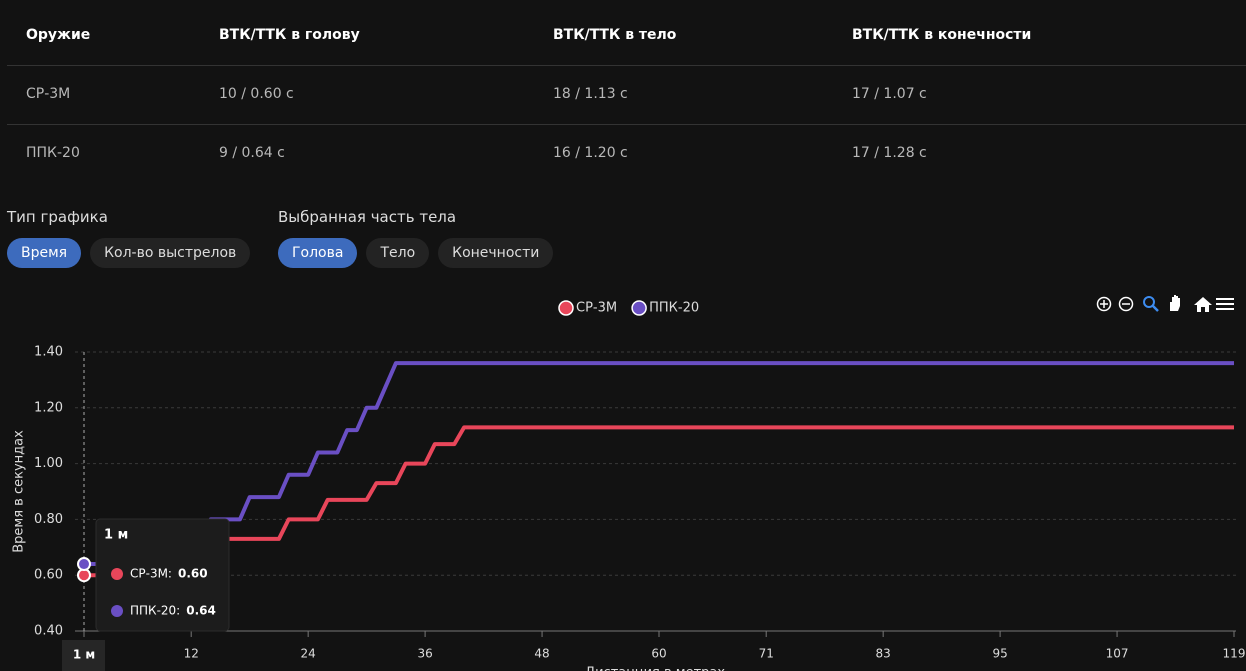 This screenshot has width=1246, height=671. Describe the element at coordinates (590, 94) in the screenshot. I see `table-cell: 18 / 1.13 с` at that location.